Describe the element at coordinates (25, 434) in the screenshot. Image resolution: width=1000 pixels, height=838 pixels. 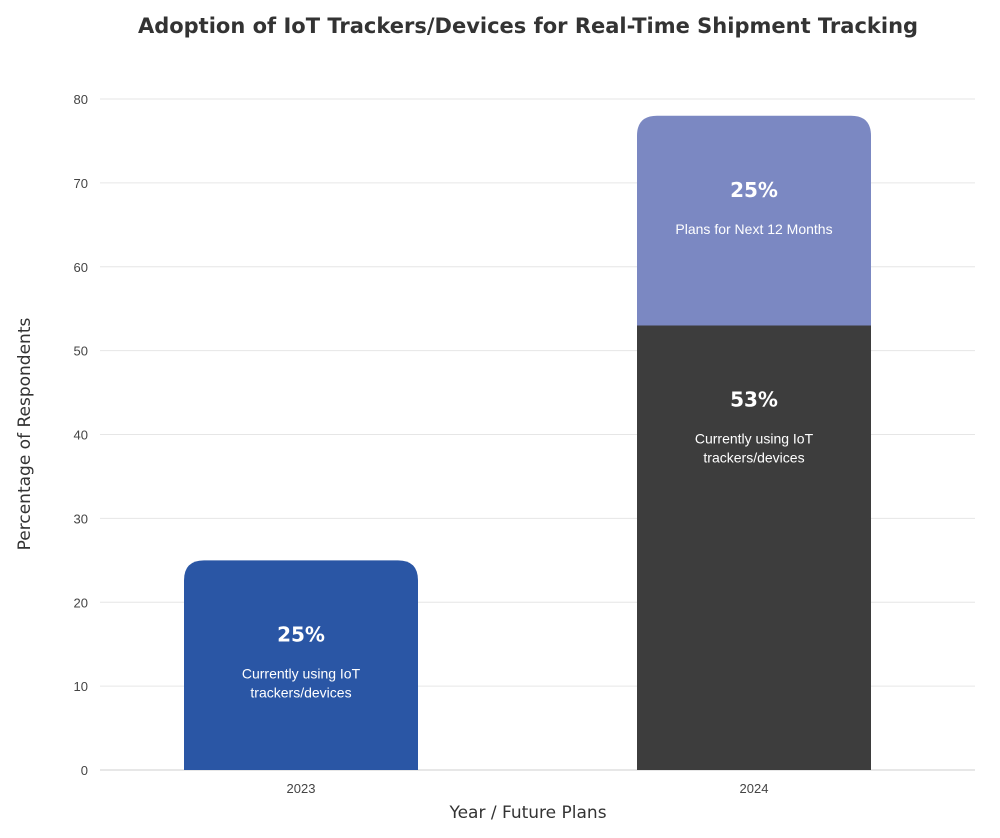
I see `y-axis-label: Percentage of Respondents` at that location.